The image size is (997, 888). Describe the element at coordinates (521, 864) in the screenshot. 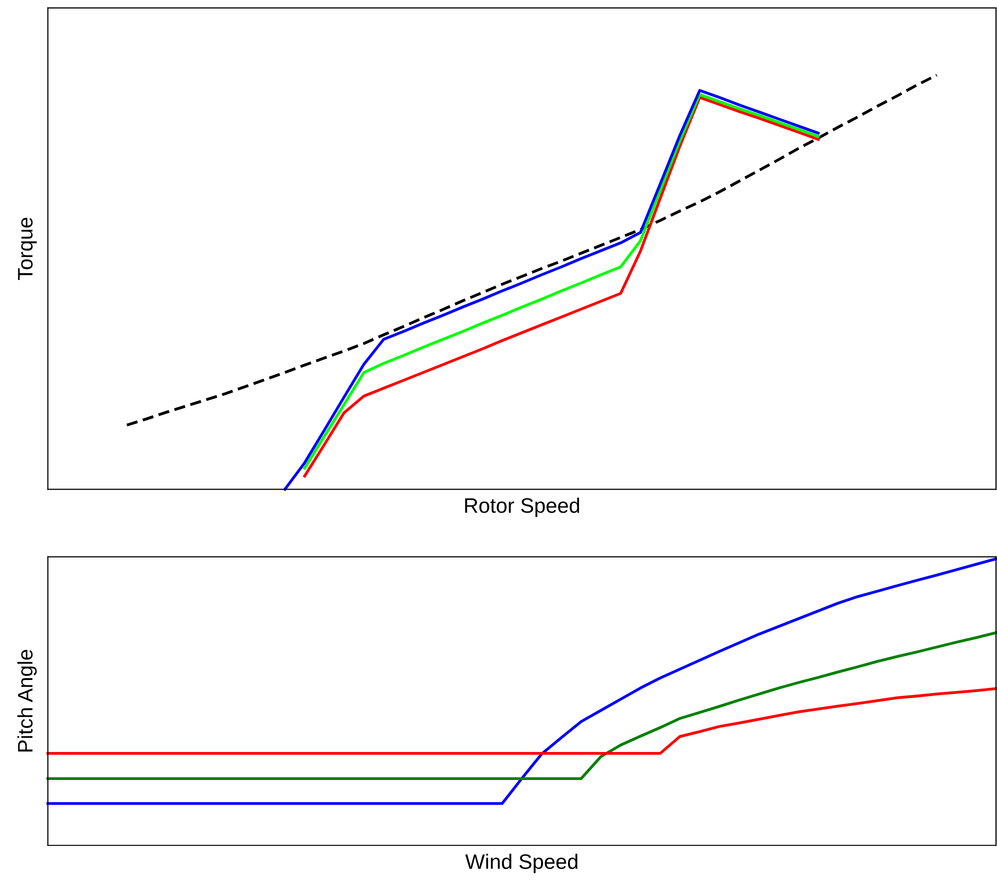

I see `x-axis-title: Wind Speed` at that location.